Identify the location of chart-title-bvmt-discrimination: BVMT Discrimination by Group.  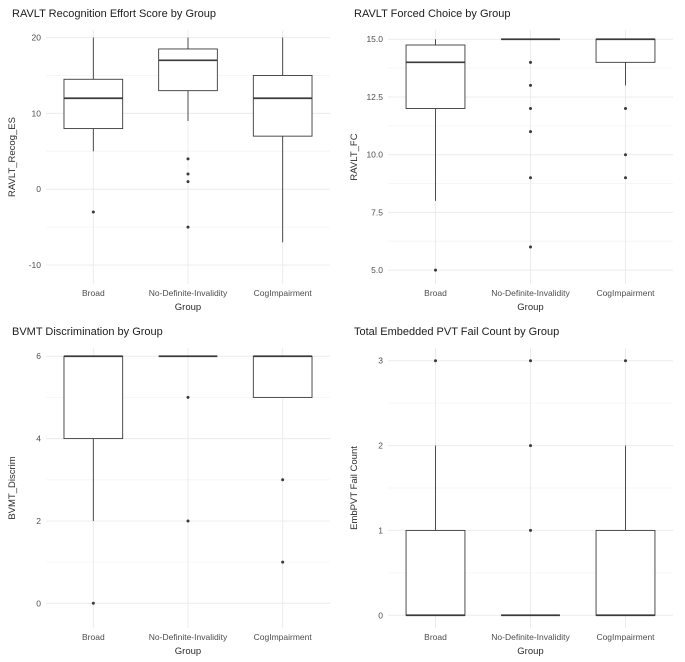
(87, 332).